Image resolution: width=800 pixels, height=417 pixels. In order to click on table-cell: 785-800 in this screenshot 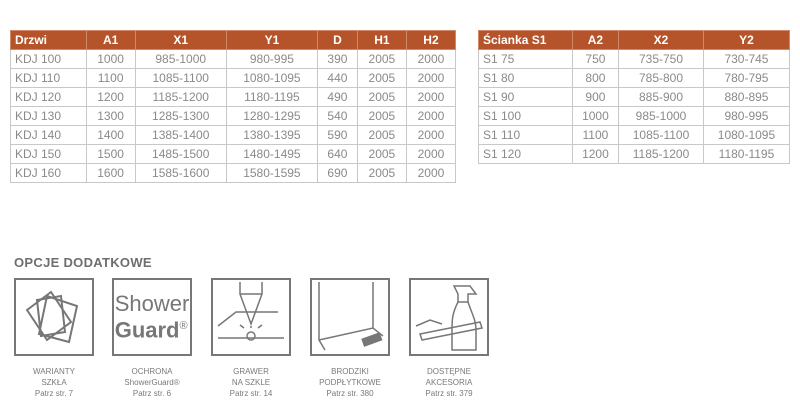, I will do `click(661, 78)`.